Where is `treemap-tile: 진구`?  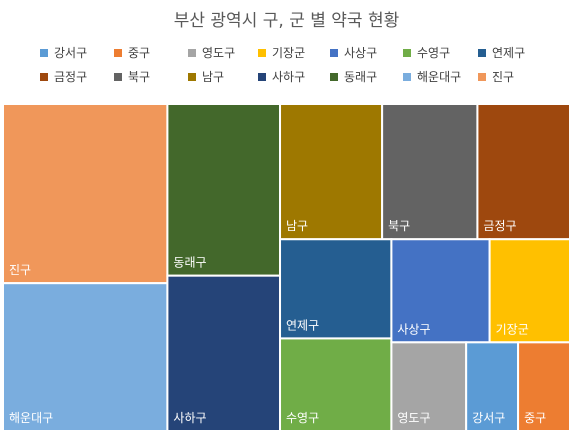 treemap-tile: 진구 is located at coordinates (85, 194).